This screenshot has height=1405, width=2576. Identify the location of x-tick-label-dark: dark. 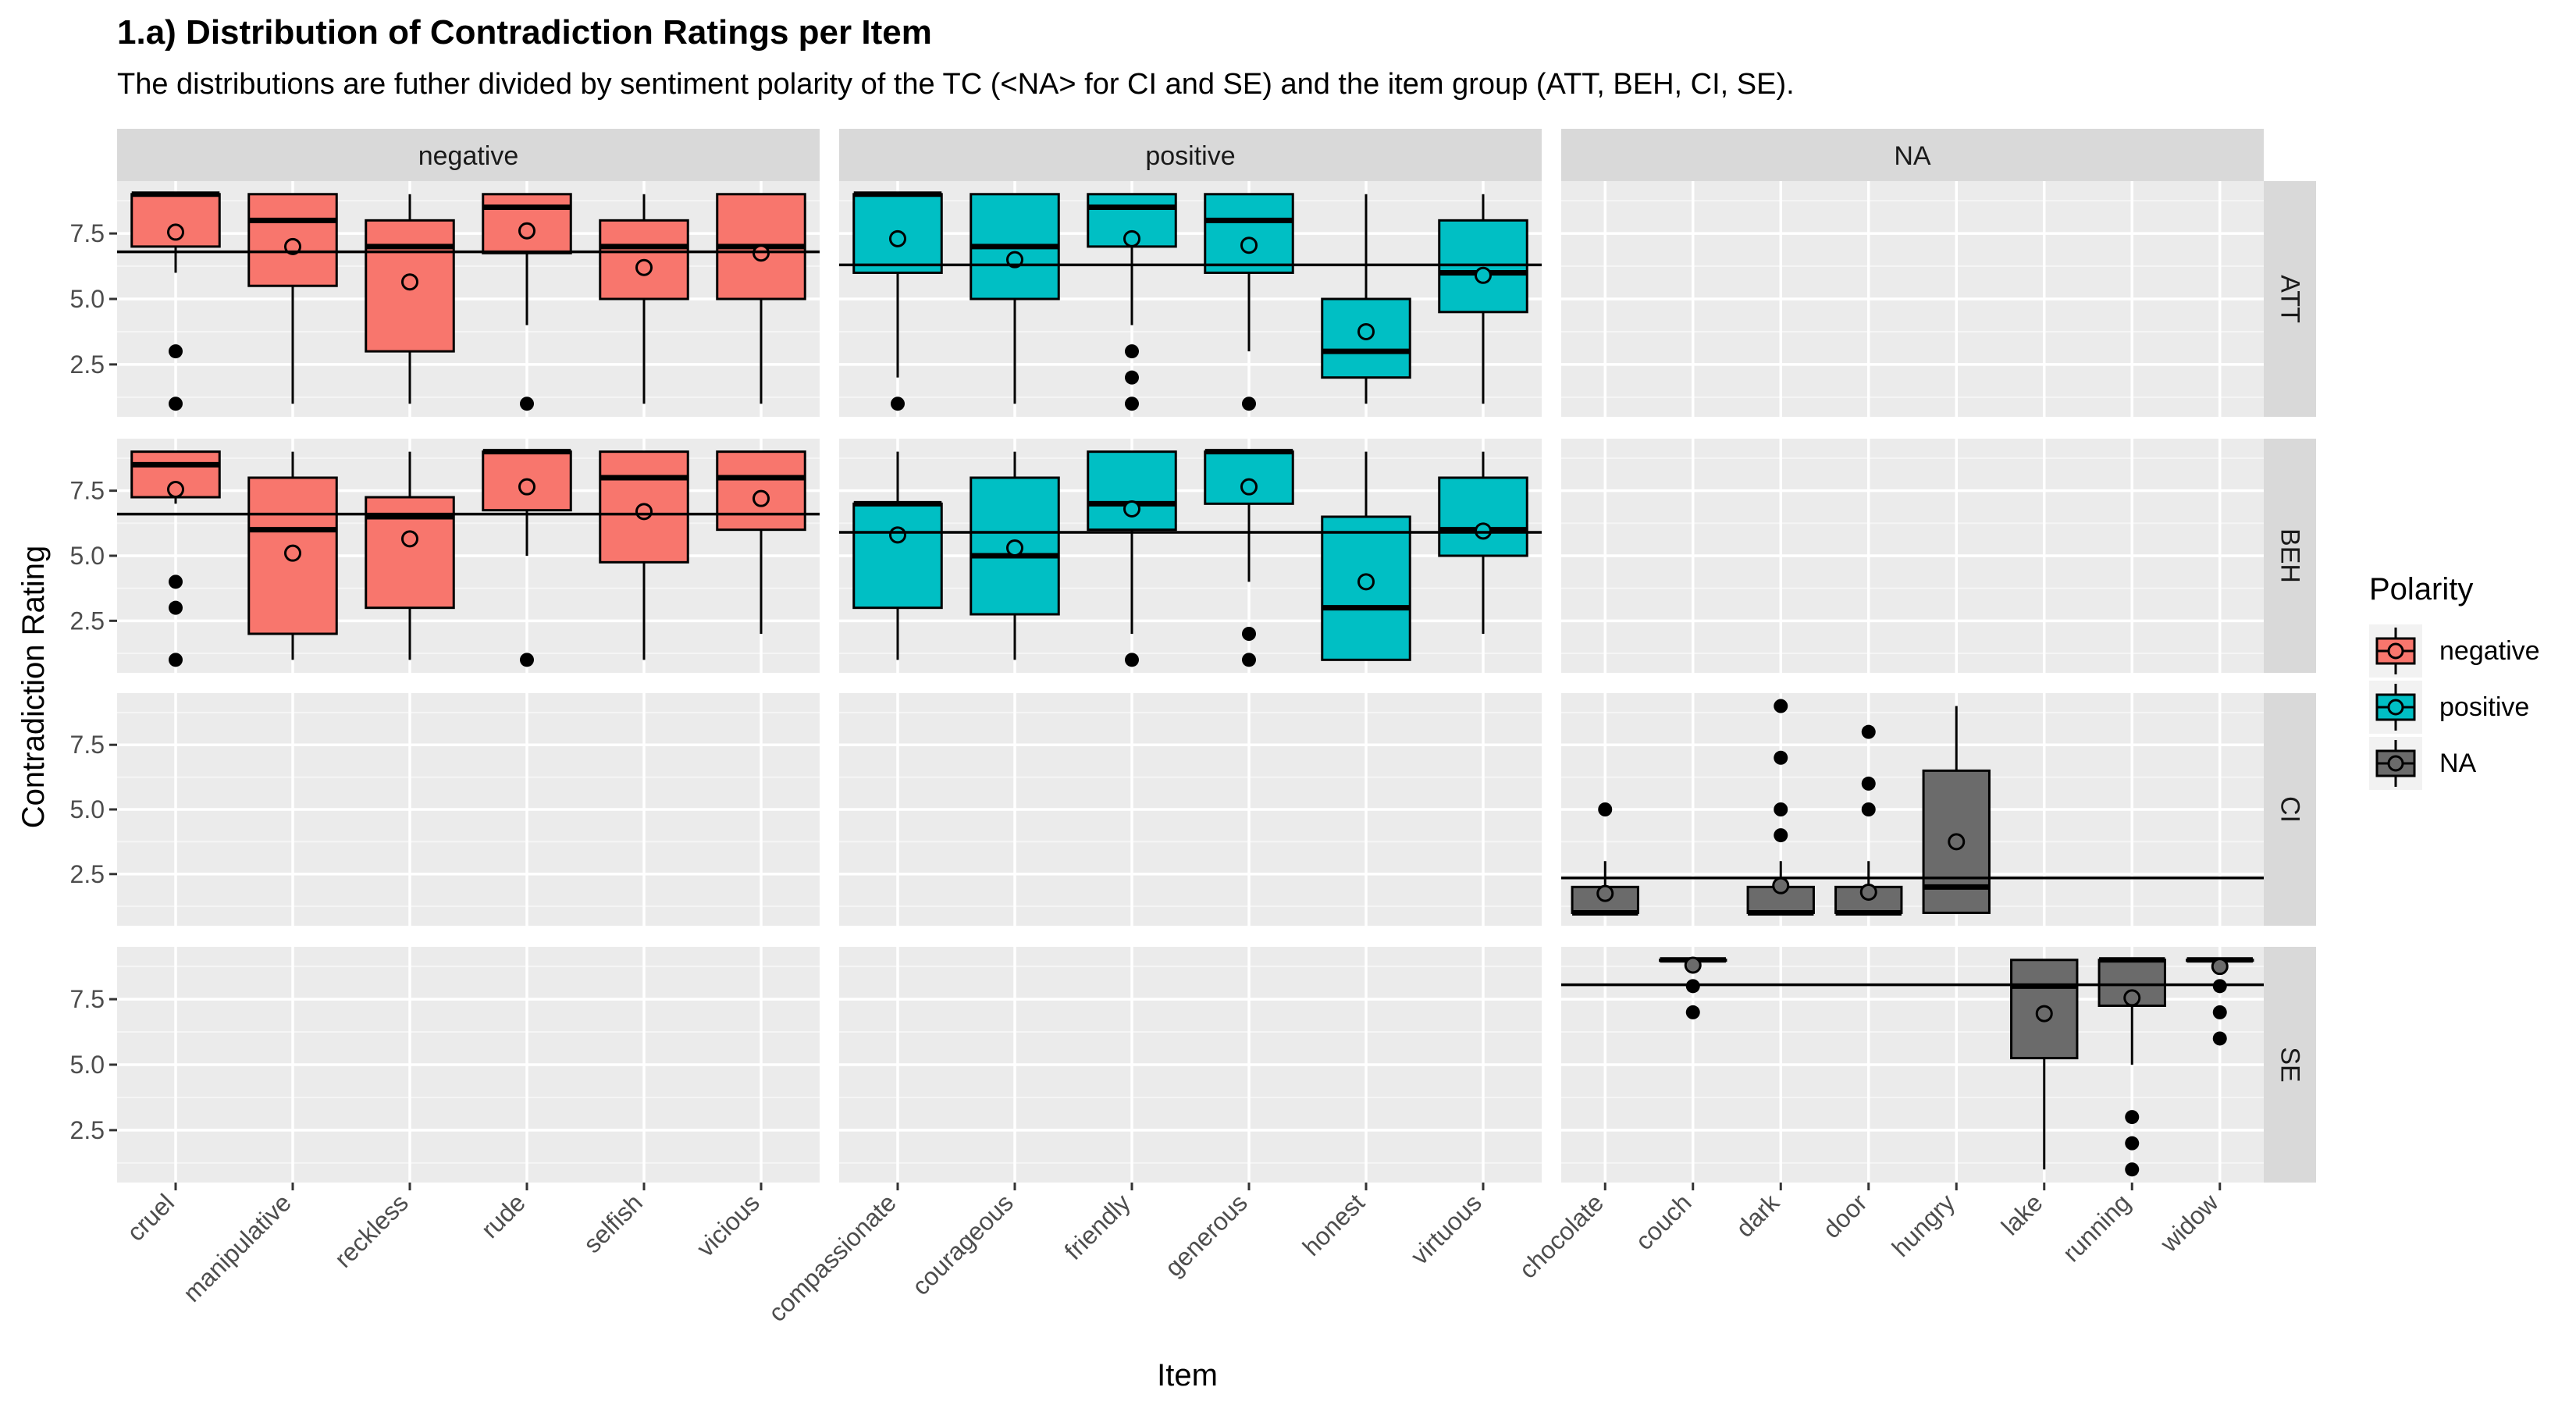
(1758, 1216).